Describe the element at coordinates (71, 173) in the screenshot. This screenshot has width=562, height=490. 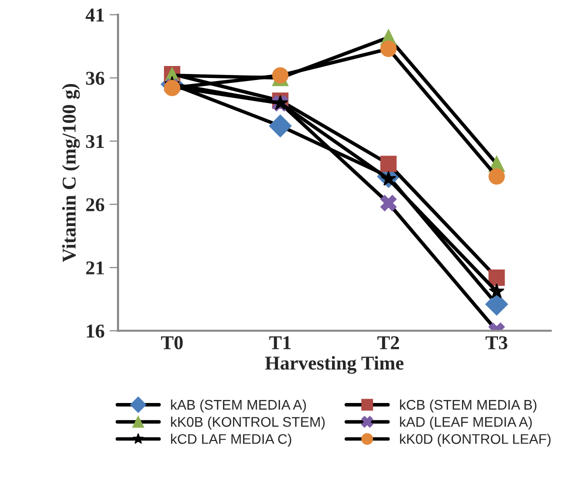
I see `y-axis-title: Vitamin C (mg/100 g)` at that location.